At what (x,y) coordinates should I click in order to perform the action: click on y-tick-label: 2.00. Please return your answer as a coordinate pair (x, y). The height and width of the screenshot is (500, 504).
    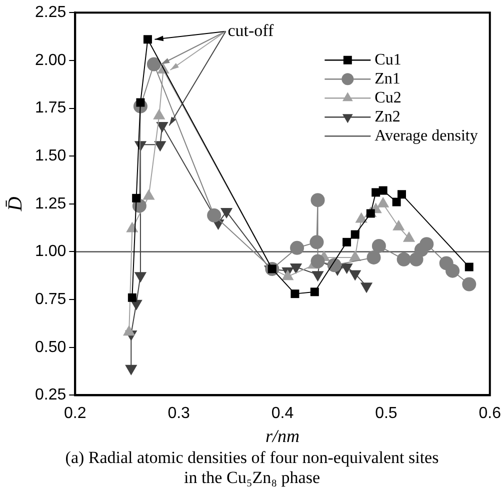
    Looking at the image, I should click on (50, 60).